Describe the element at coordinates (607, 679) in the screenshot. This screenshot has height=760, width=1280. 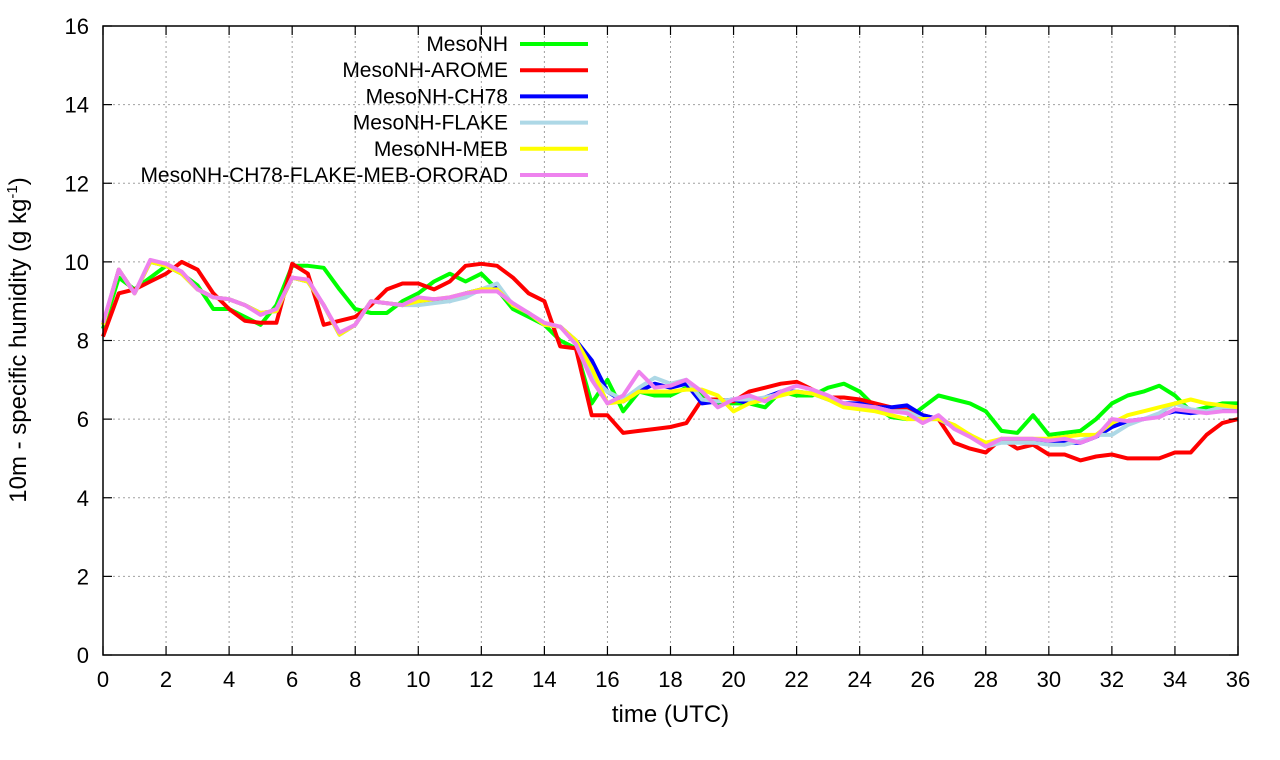
I see `x-tick-label: 16` at that location.